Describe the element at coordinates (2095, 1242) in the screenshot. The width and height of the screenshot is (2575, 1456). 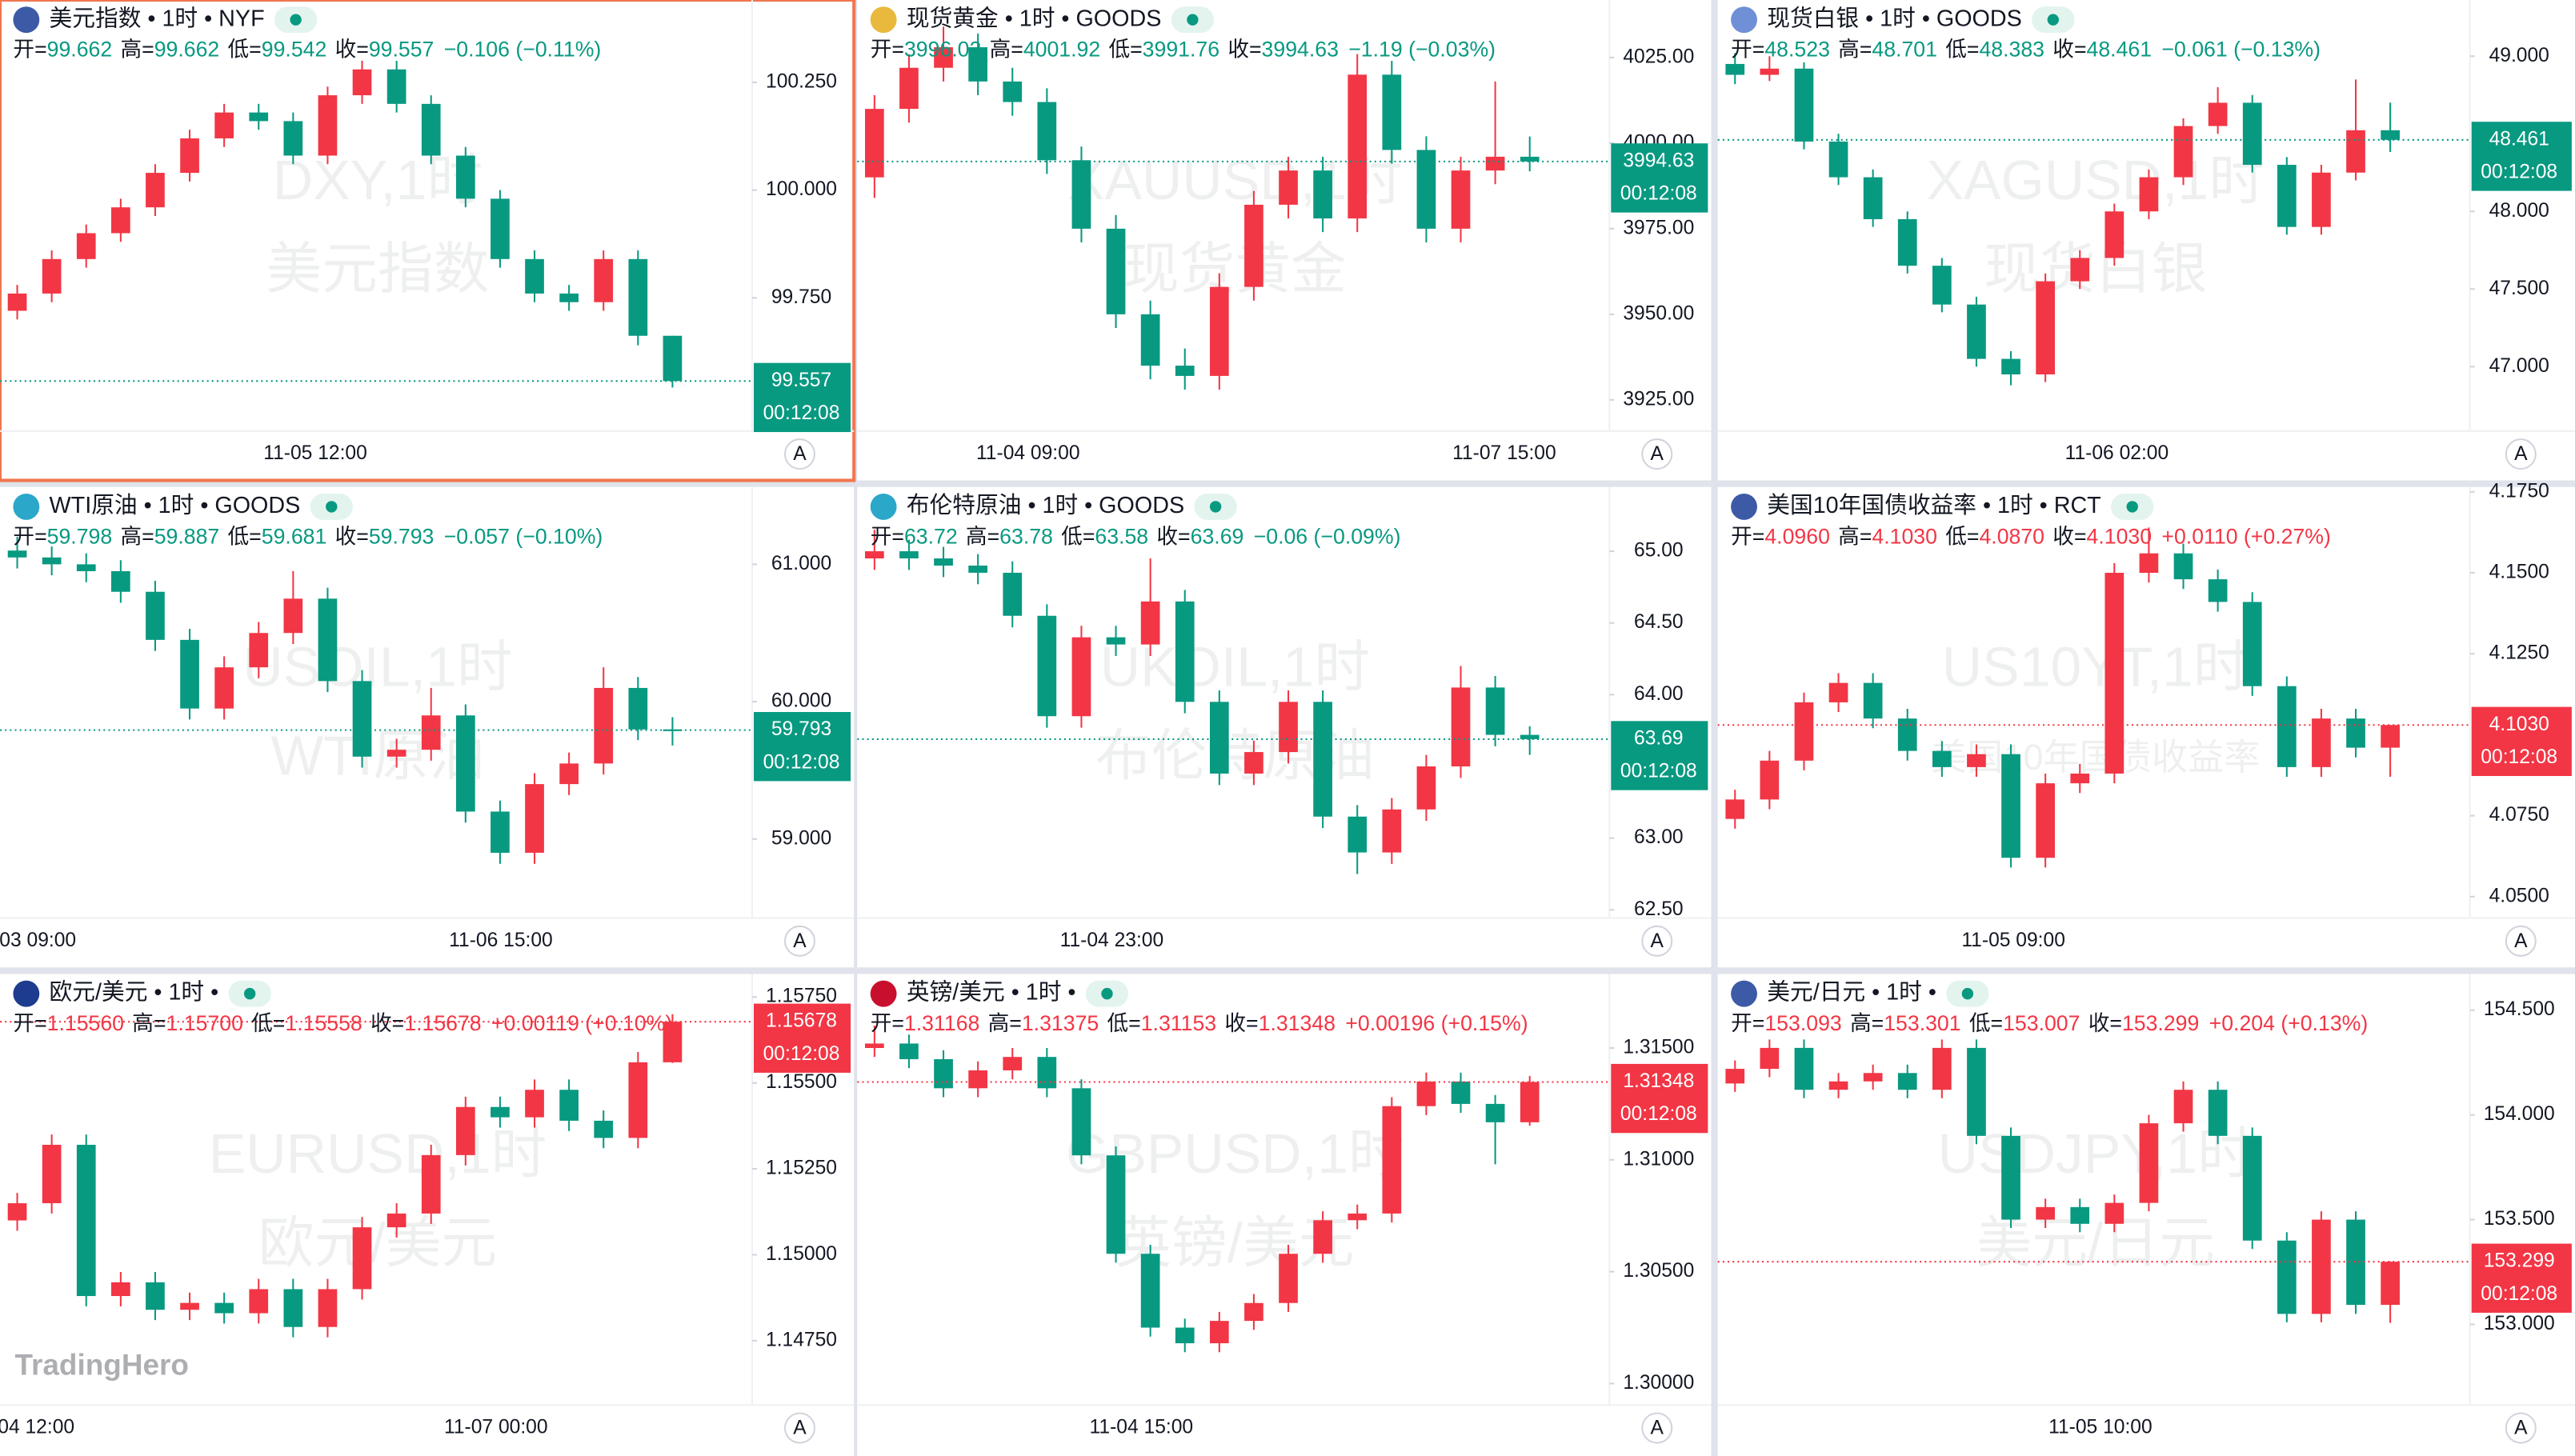
I see `watermark: 美元/日元` at that location.